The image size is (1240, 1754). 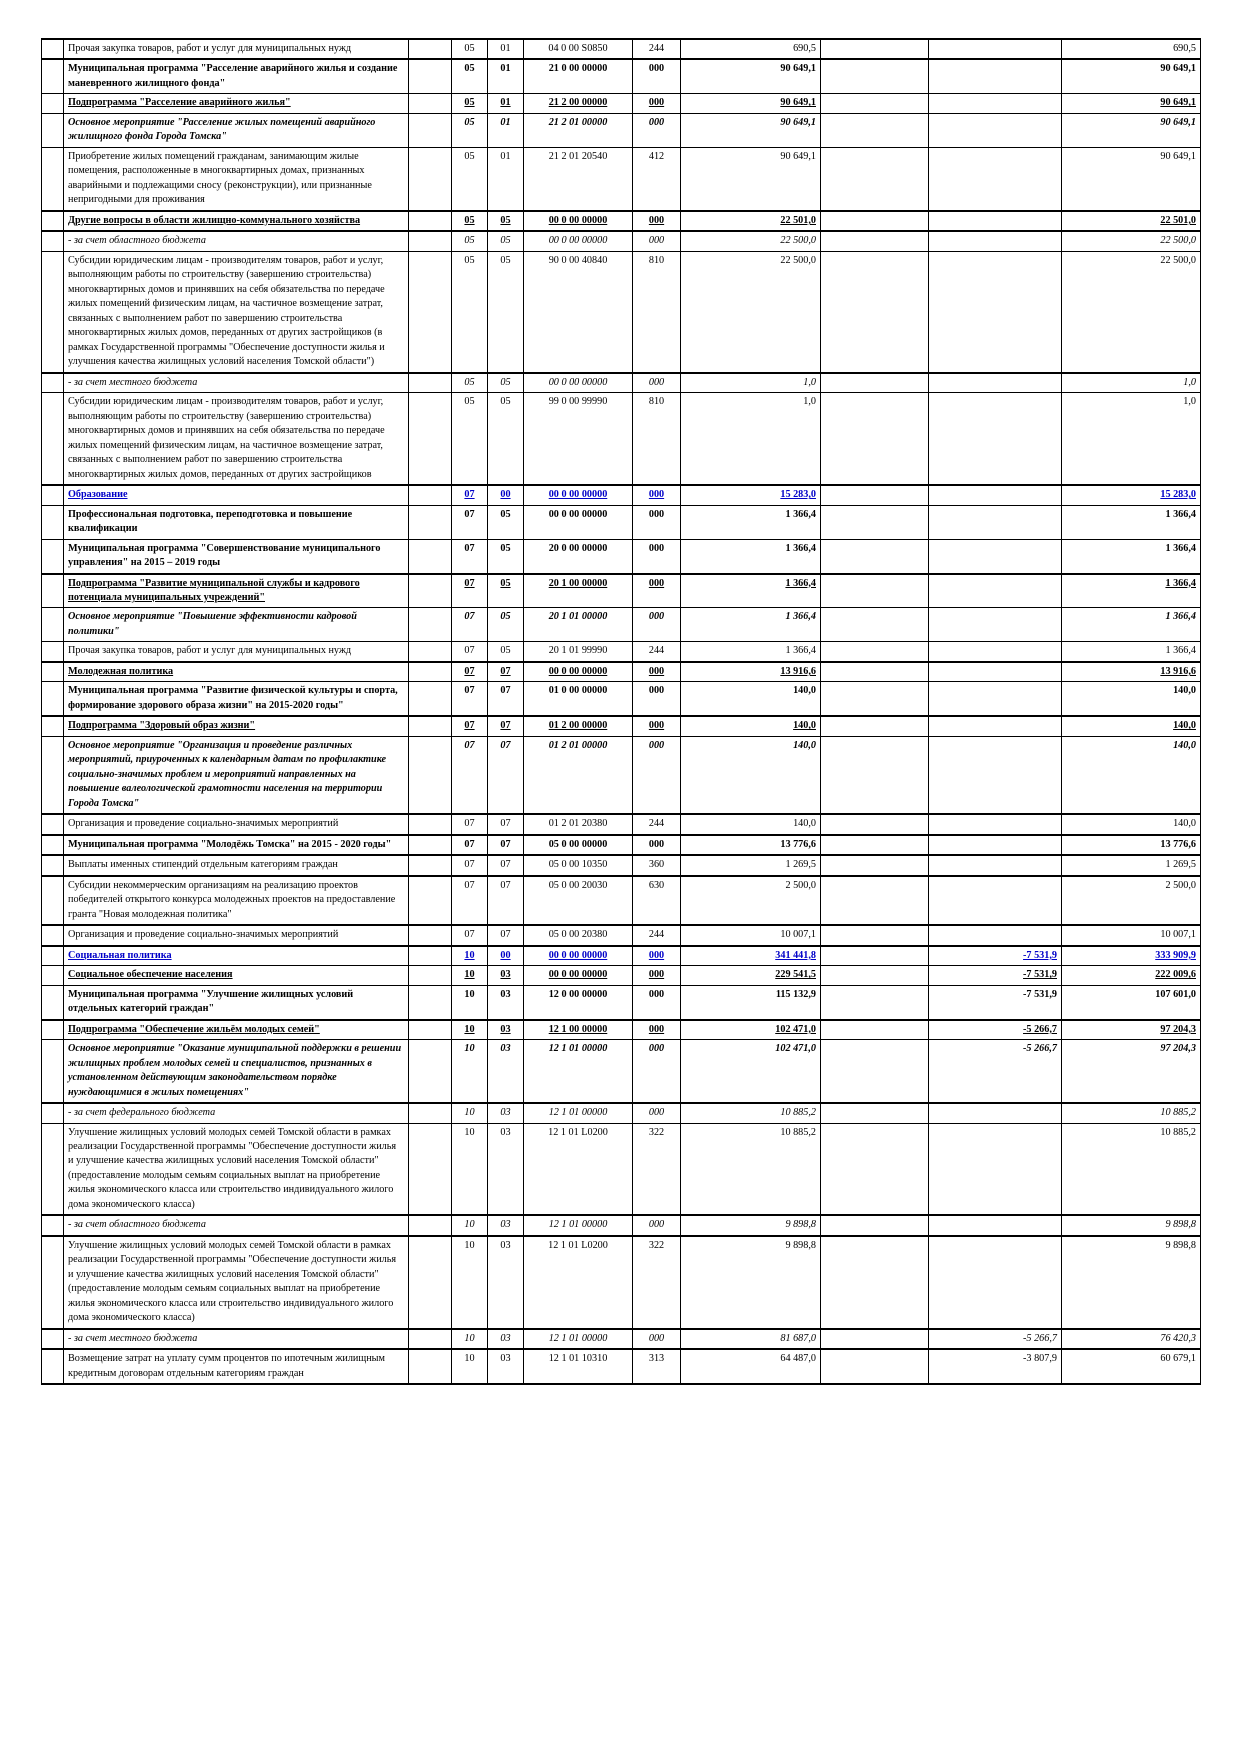 I want to click on row-sum4-cell: 90 649,1, so click(x=1131, y=76).